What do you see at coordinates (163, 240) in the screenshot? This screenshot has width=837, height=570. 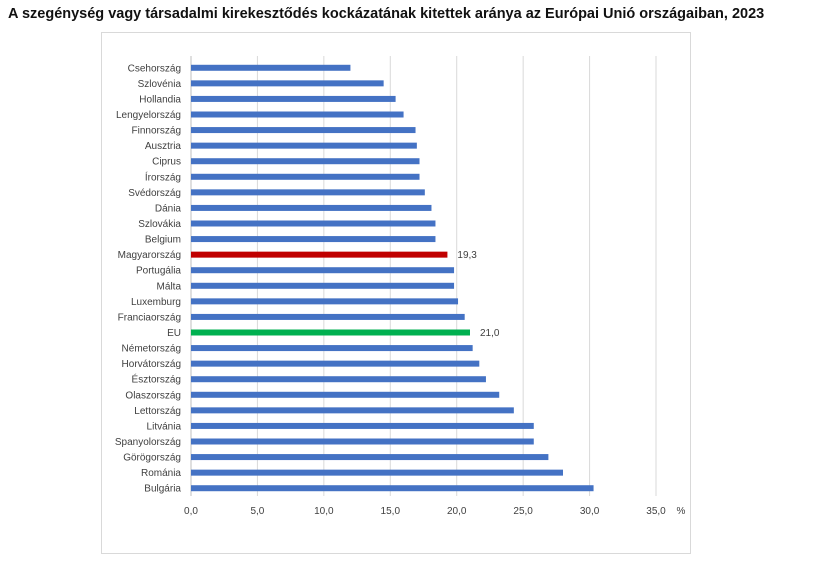 I see `category-label: Belgium` at bounding box center [163, 240].